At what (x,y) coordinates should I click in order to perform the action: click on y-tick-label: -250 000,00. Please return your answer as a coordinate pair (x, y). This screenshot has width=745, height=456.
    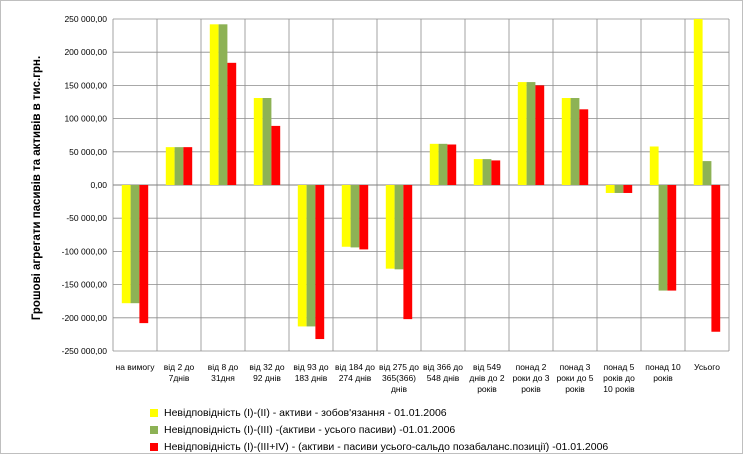
    Looking at the image, I should click on (85, 351).